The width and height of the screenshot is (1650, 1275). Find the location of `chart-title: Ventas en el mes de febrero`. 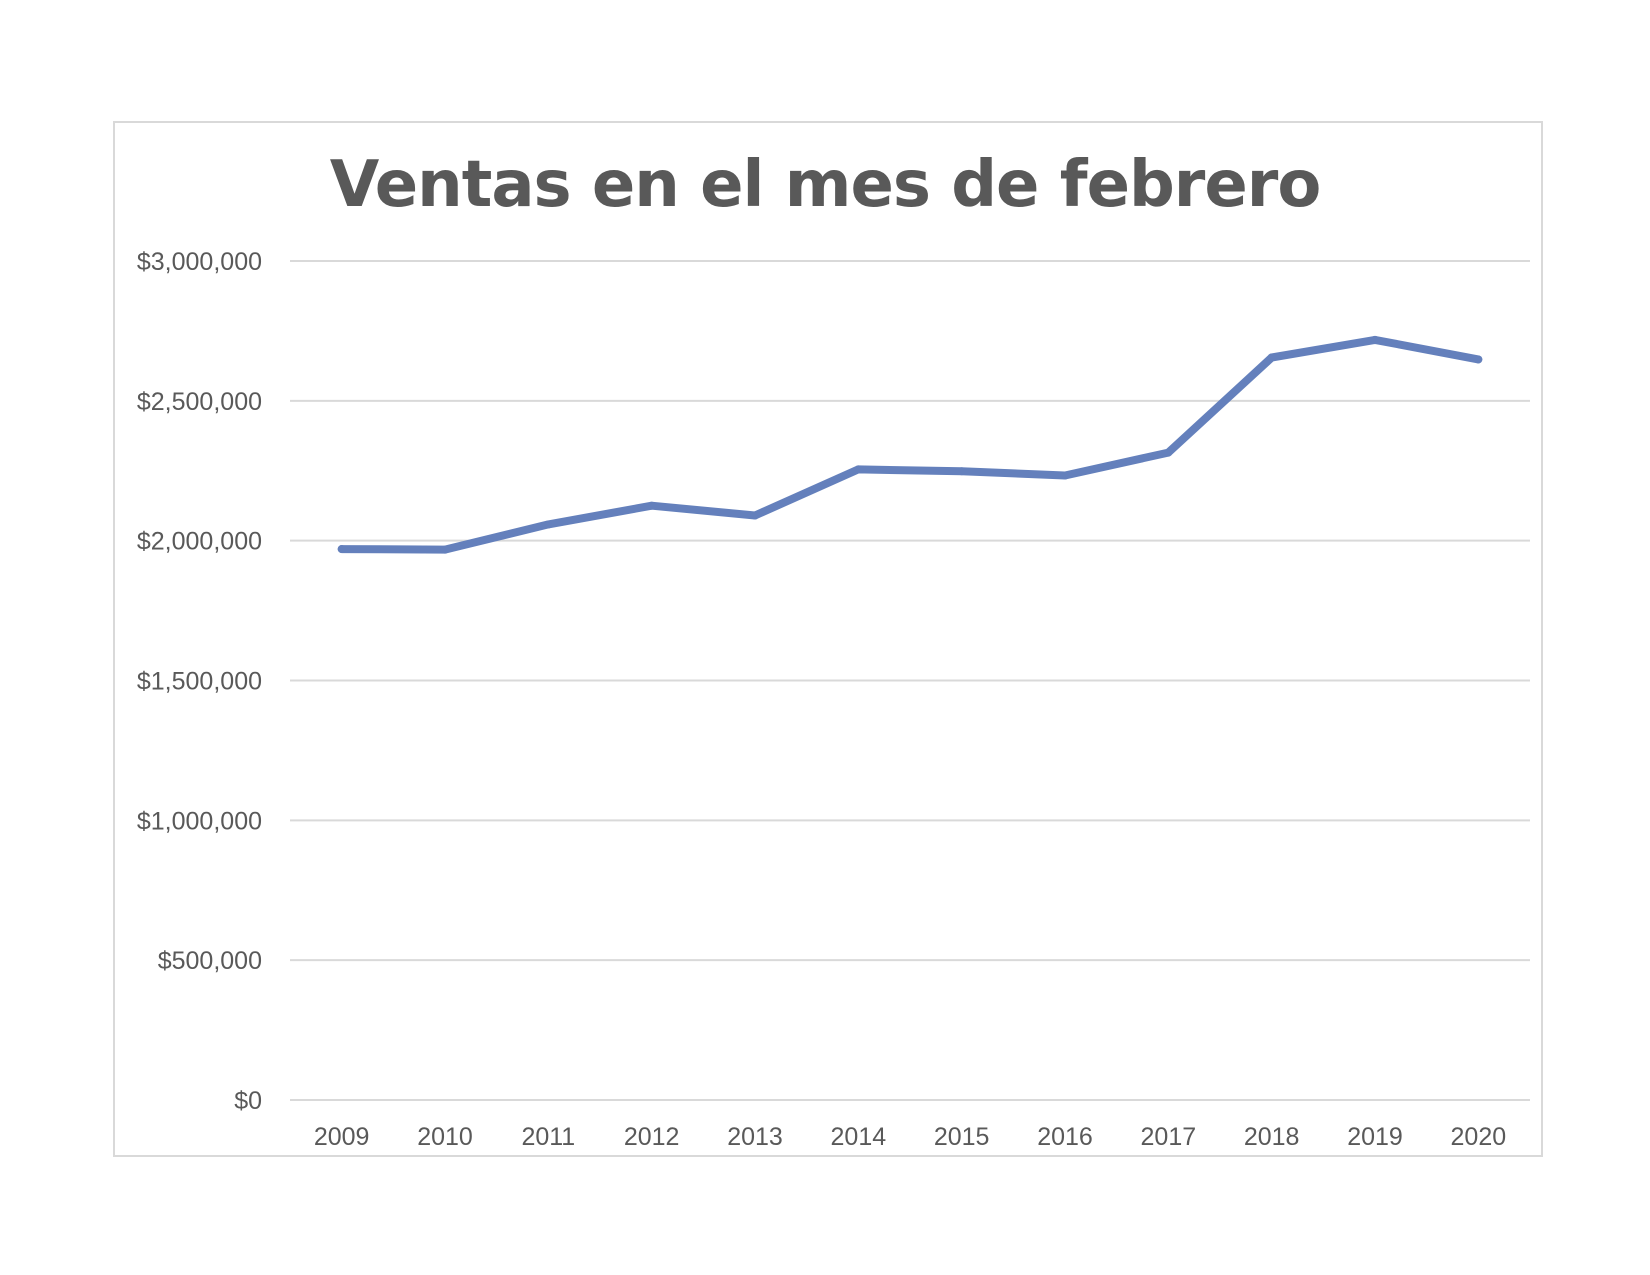

chart-title: Ventas en el mes de febrero is located at coordinates (825, 185).